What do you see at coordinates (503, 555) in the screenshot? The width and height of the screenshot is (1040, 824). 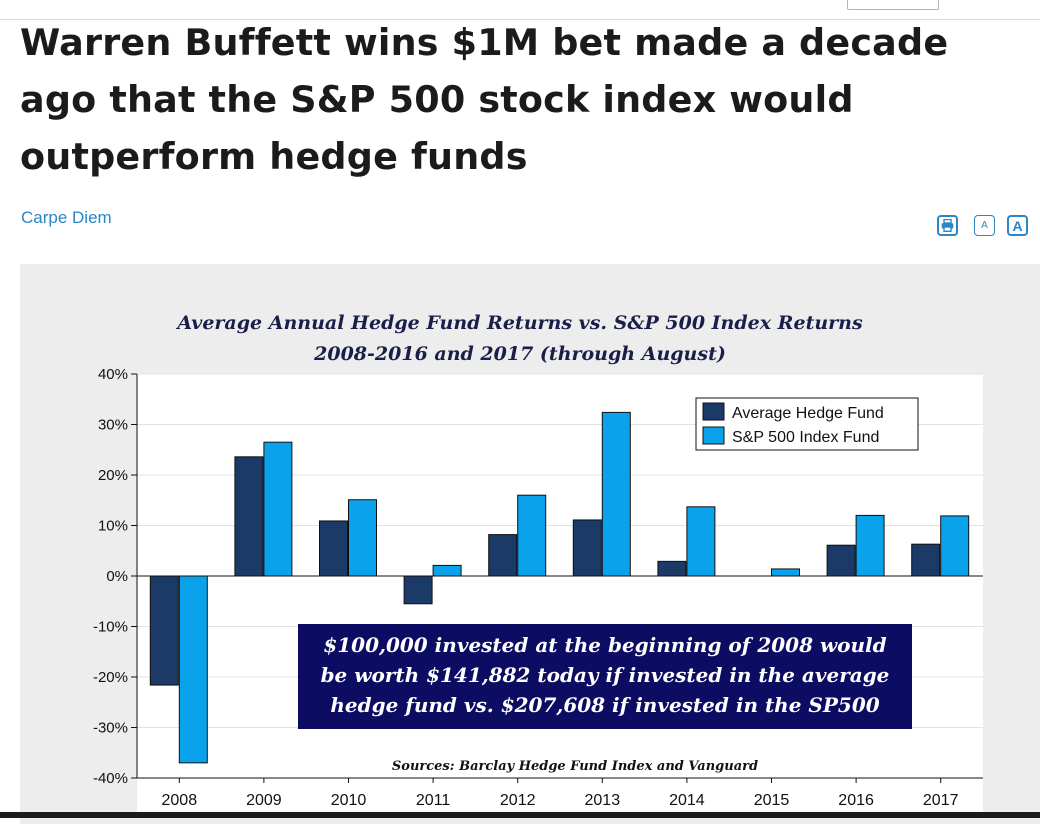 I see `bar-hedge-2012` at bounding box center [503, 555].